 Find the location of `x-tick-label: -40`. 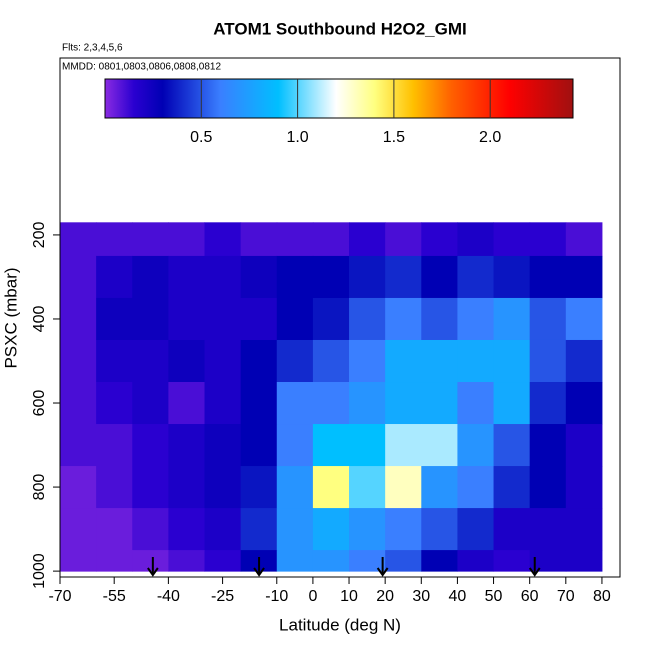

x-tick-label: -40 is located at coordinates (168, 596).